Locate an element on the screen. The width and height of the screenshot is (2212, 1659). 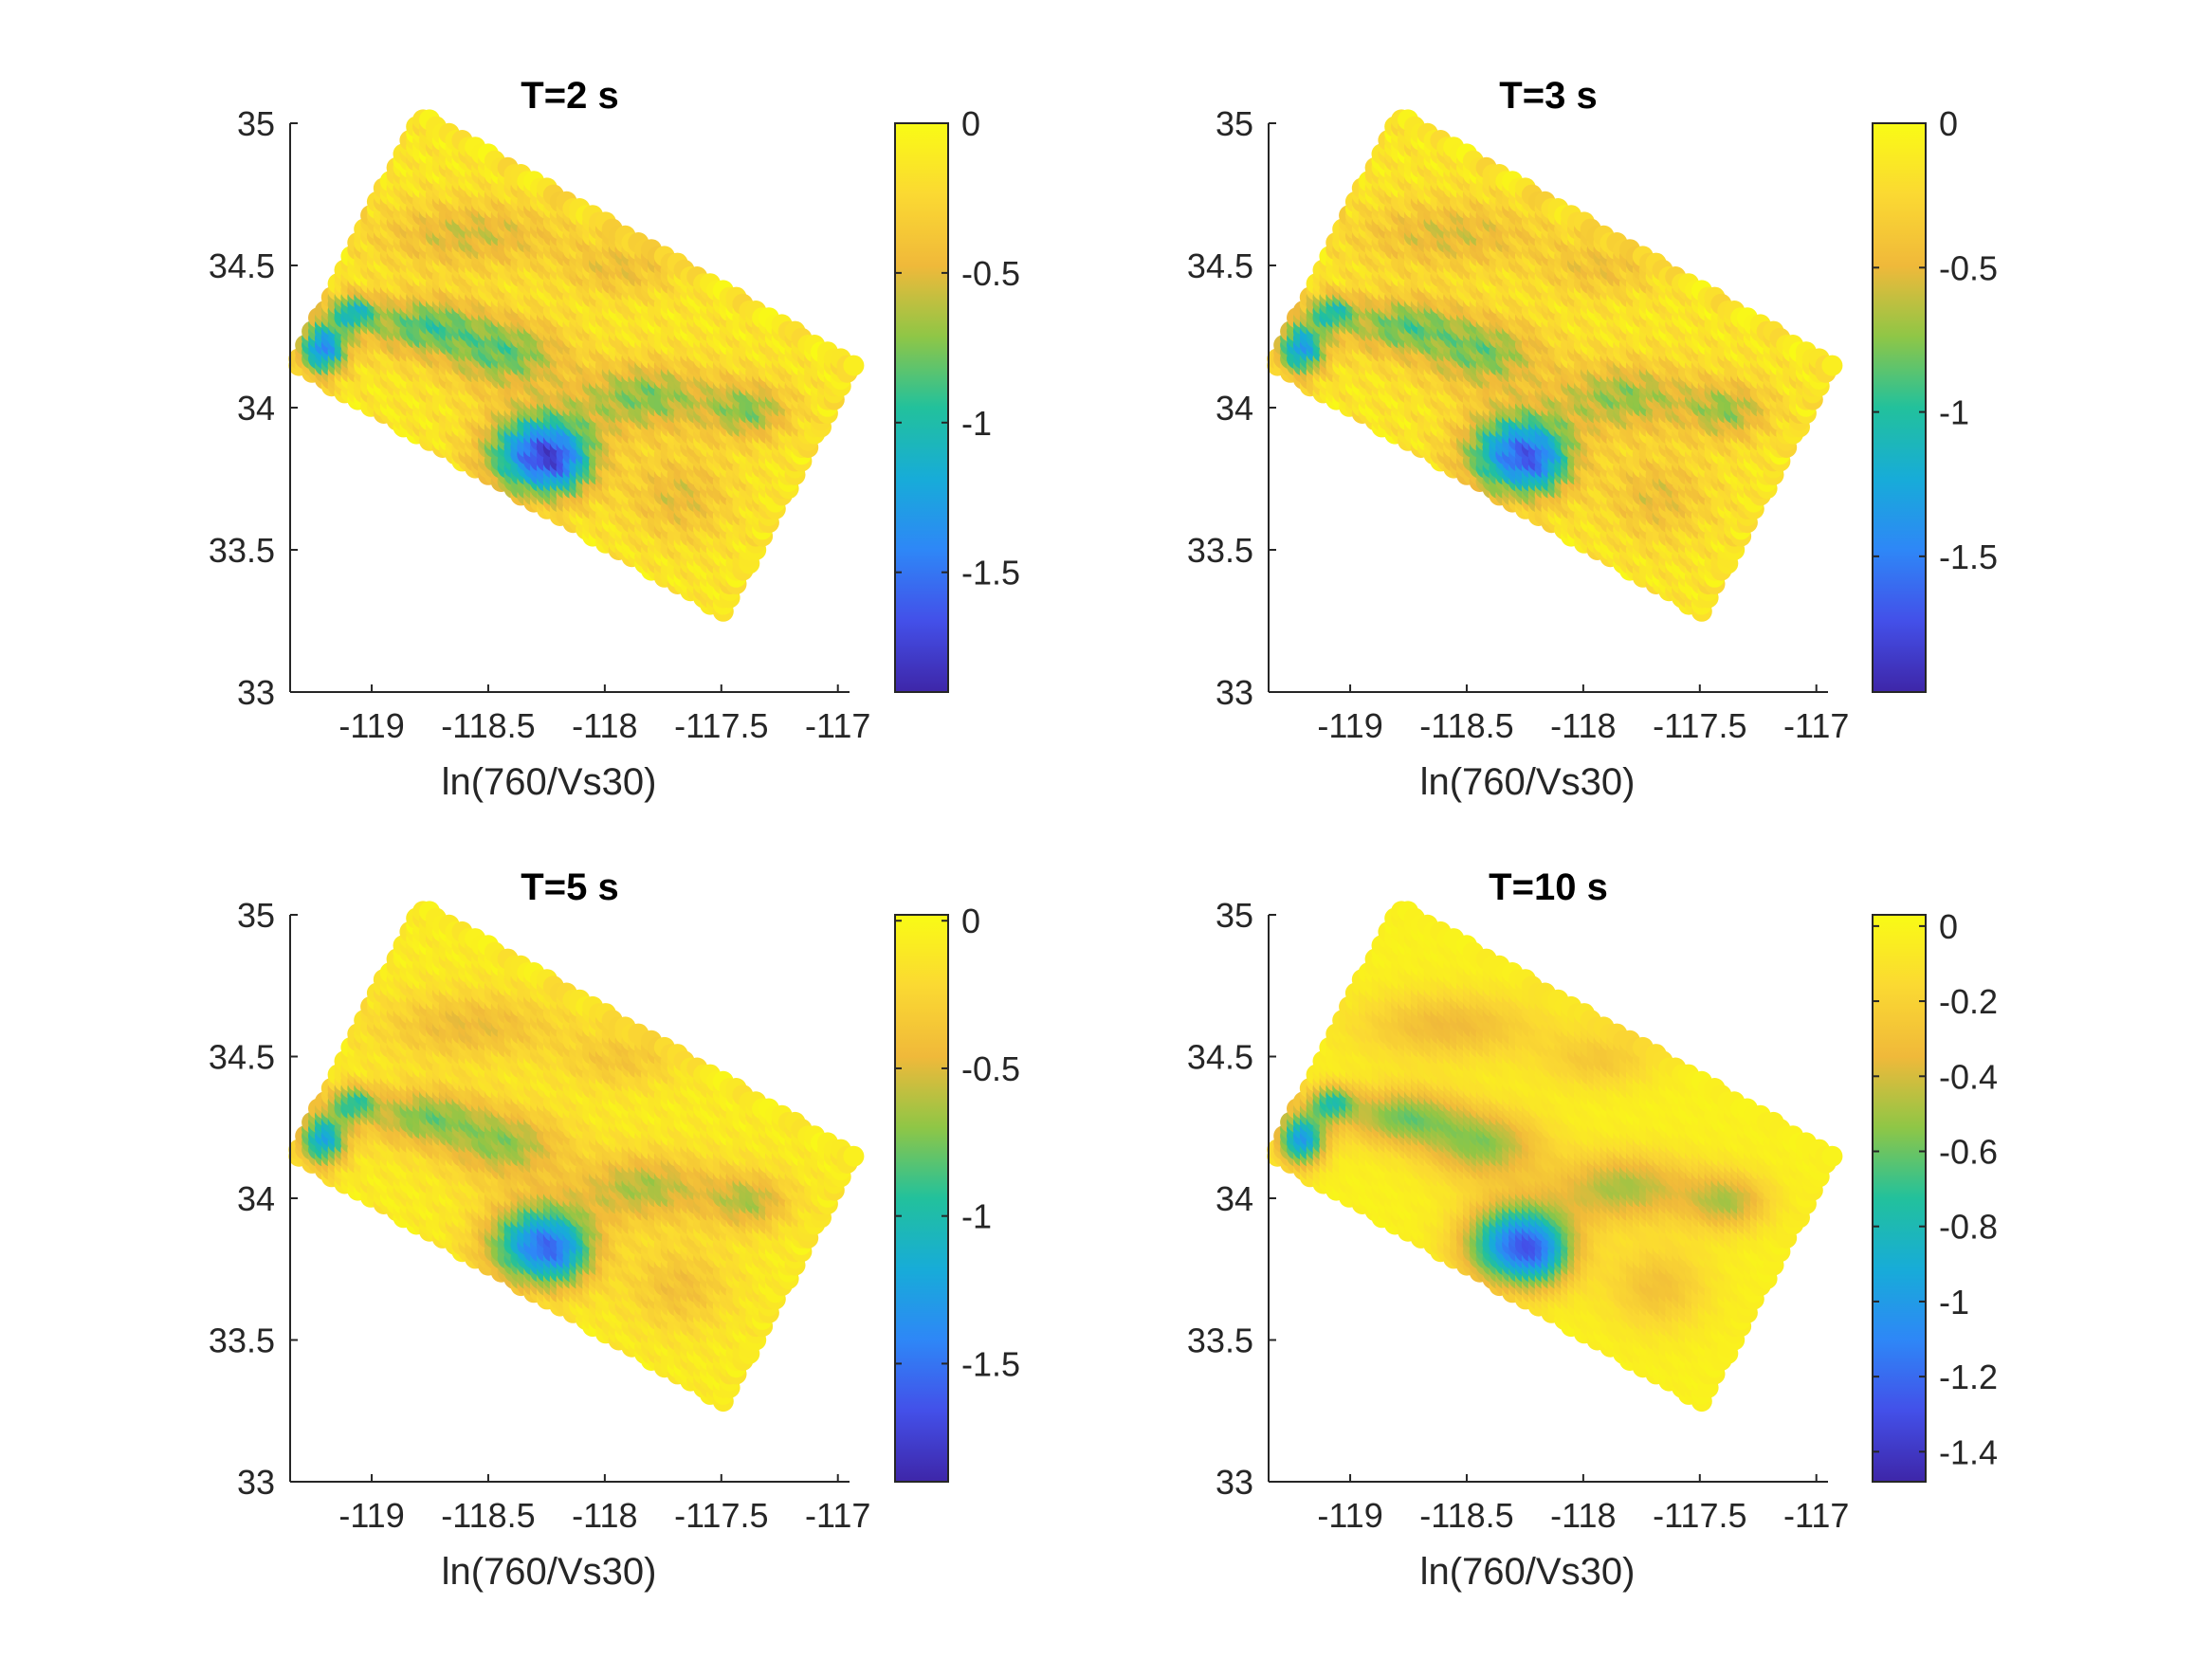
x-axis-label: ln(760/Vs30) is located at coordinates (549, 782).